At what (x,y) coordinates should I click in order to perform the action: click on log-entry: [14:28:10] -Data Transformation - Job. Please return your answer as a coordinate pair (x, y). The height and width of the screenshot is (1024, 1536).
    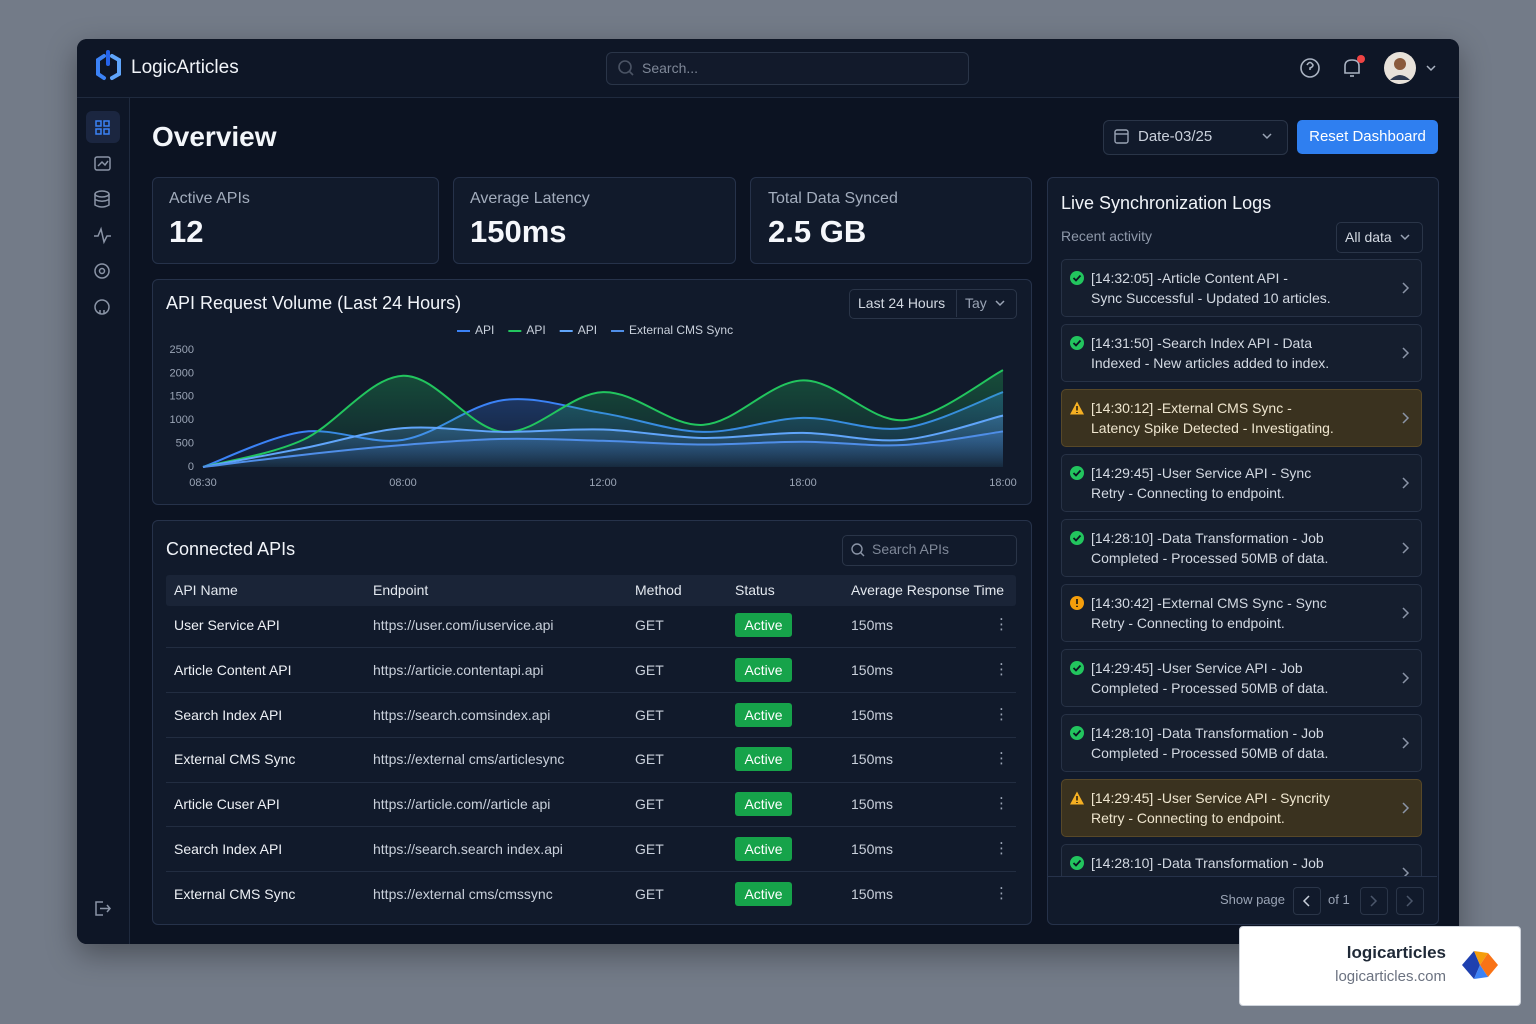
    Looking at the image, I should click on (1241, 860).